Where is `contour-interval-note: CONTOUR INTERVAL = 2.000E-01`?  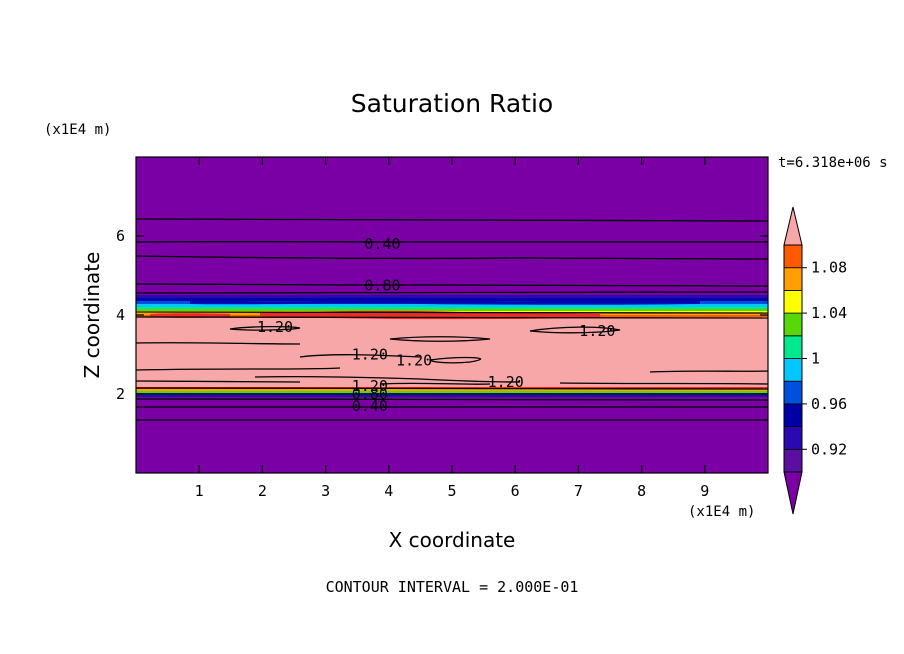
contour-interval-note: CONTOUR INTERVAL = 2.000E-01 is located at coordinates (452, 587).